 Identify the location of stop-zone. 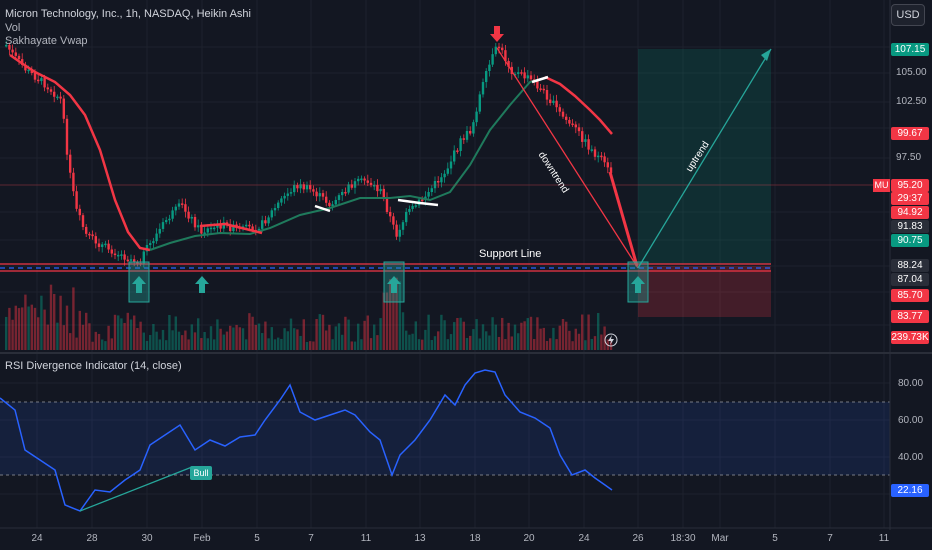
(704, 291).